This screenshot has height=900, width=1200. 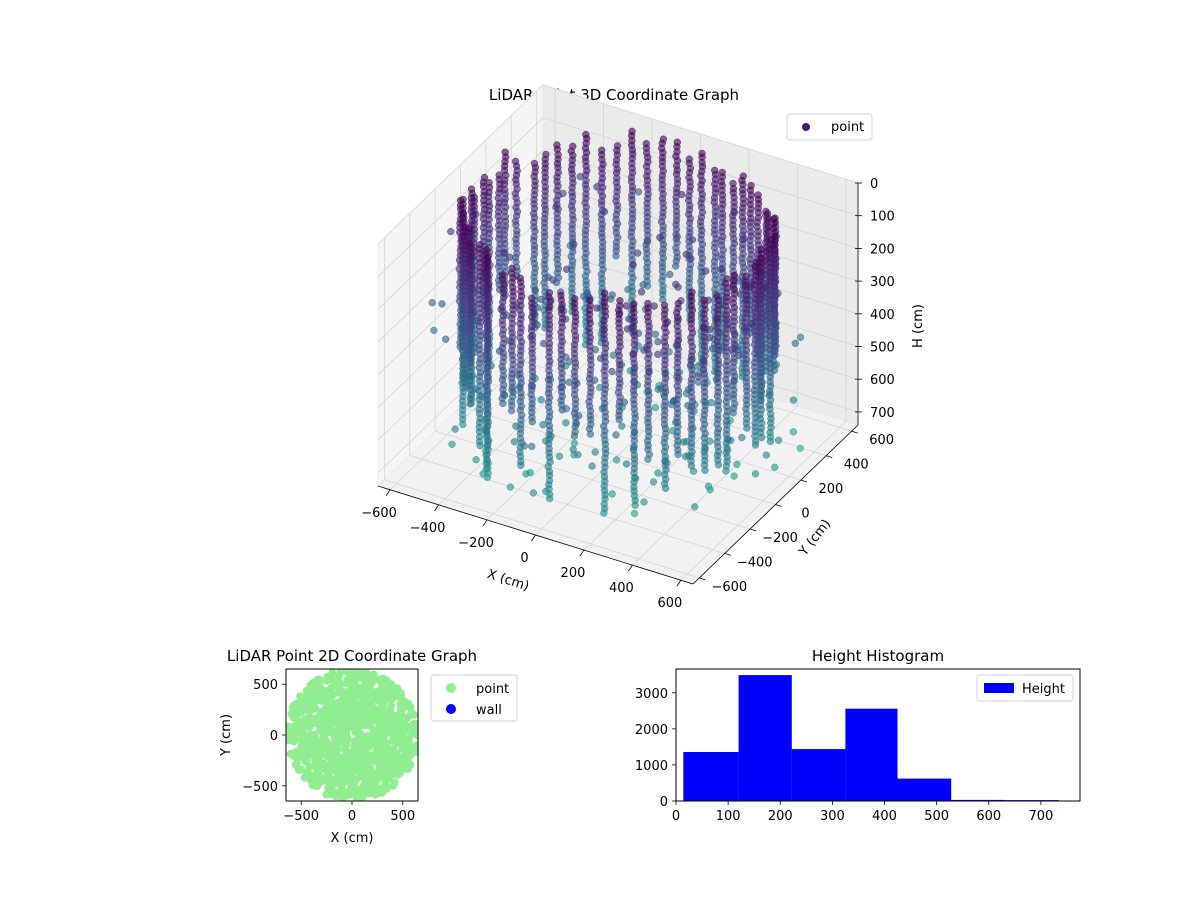 What do you see at coordinates (874, 184) in the screenshot?
I see `plot-3d-z-tick-label: 0` at bounding box center [874, 184].